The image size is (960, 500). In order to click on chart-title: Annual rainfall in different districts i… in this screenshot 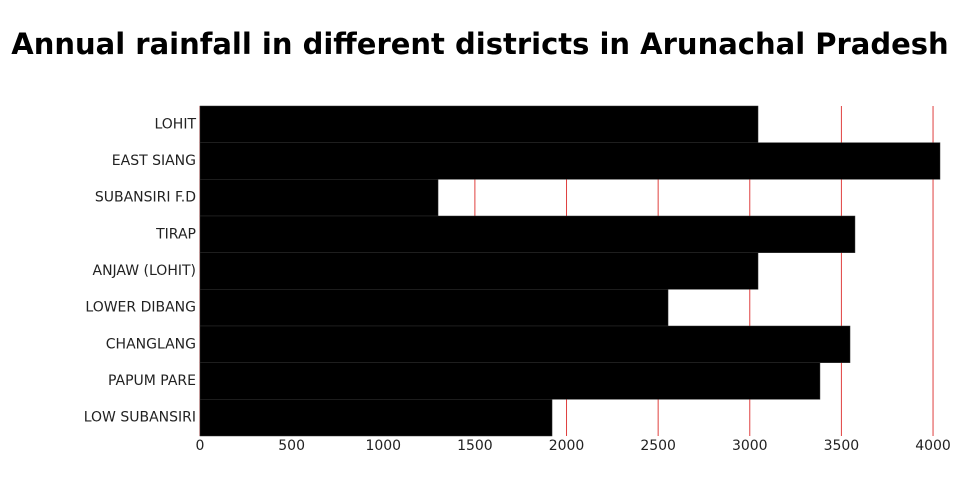, I will do `click(479, 44)`.